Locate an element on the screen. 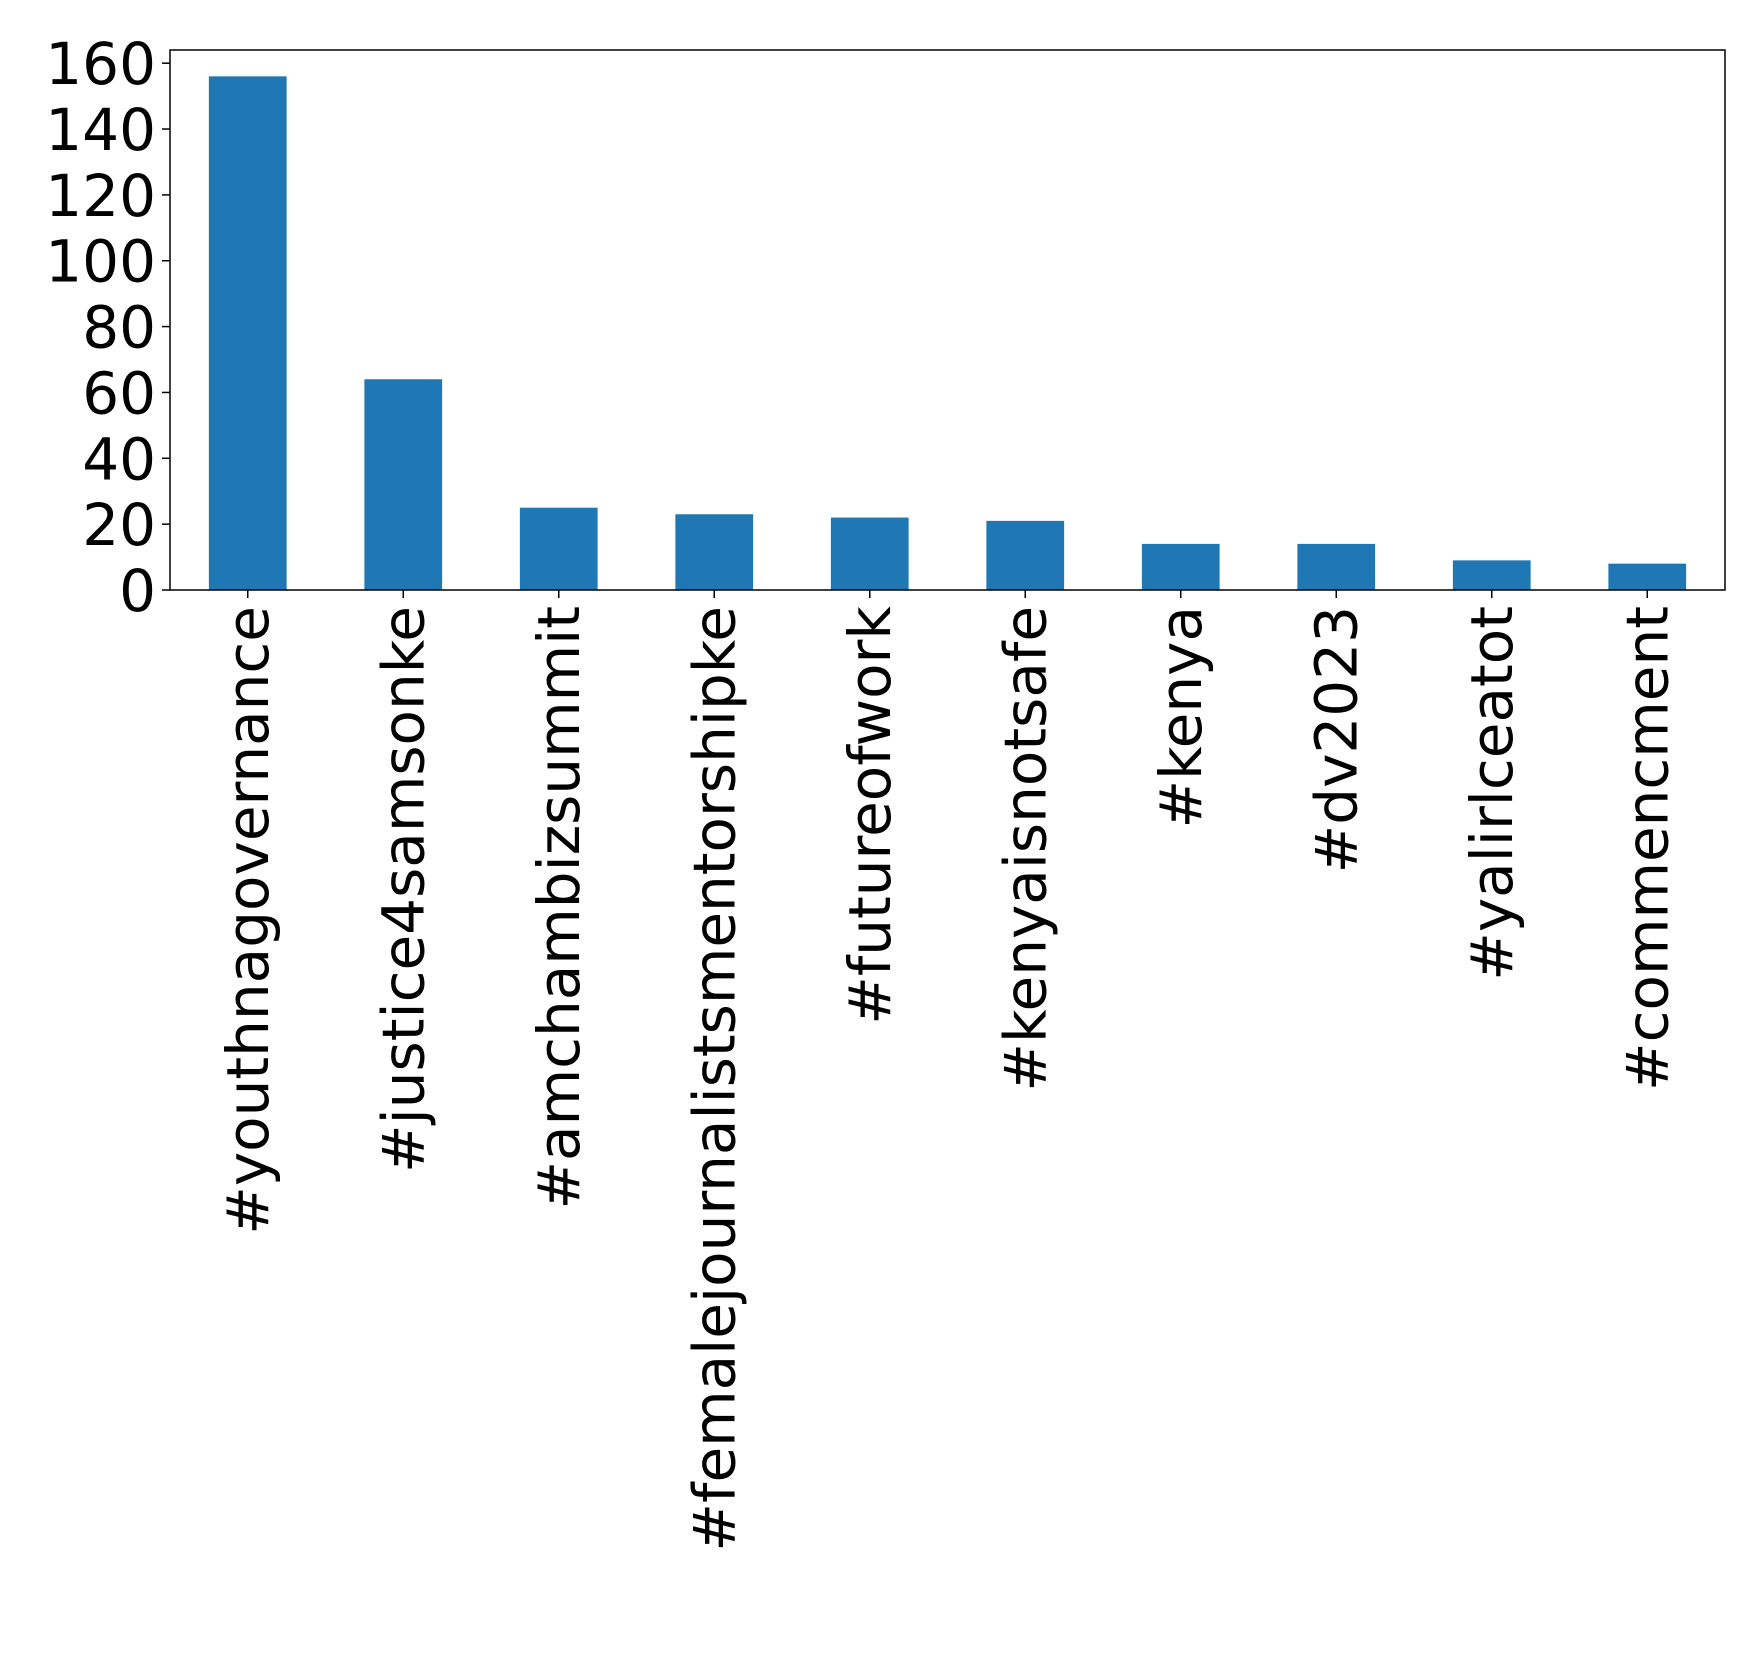 Image resolution: width=1758 pixels, height=1661 pixels. y-tick-label: 140 is located at coordinates (100, 130).